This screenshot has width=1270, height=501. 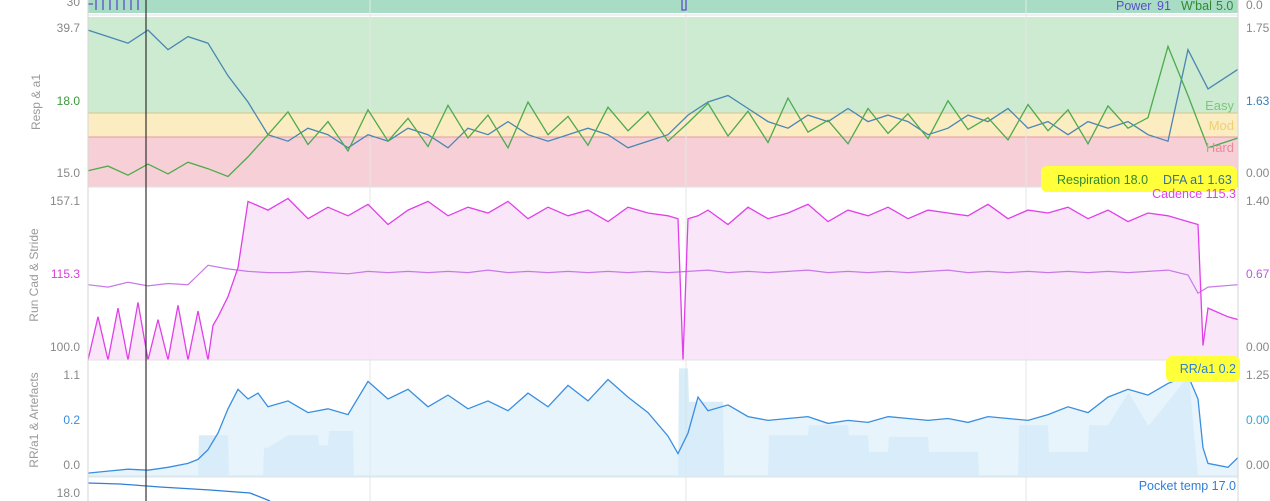 I want to click on tick-label: 1.1, so click(x=71, y=375).